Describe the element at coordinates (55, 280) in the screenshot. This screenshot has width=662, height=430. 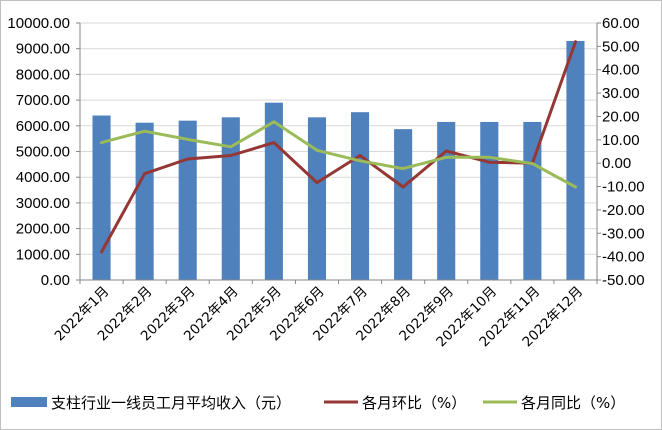
I see `y-left-tick-label: 0.00` at that location.